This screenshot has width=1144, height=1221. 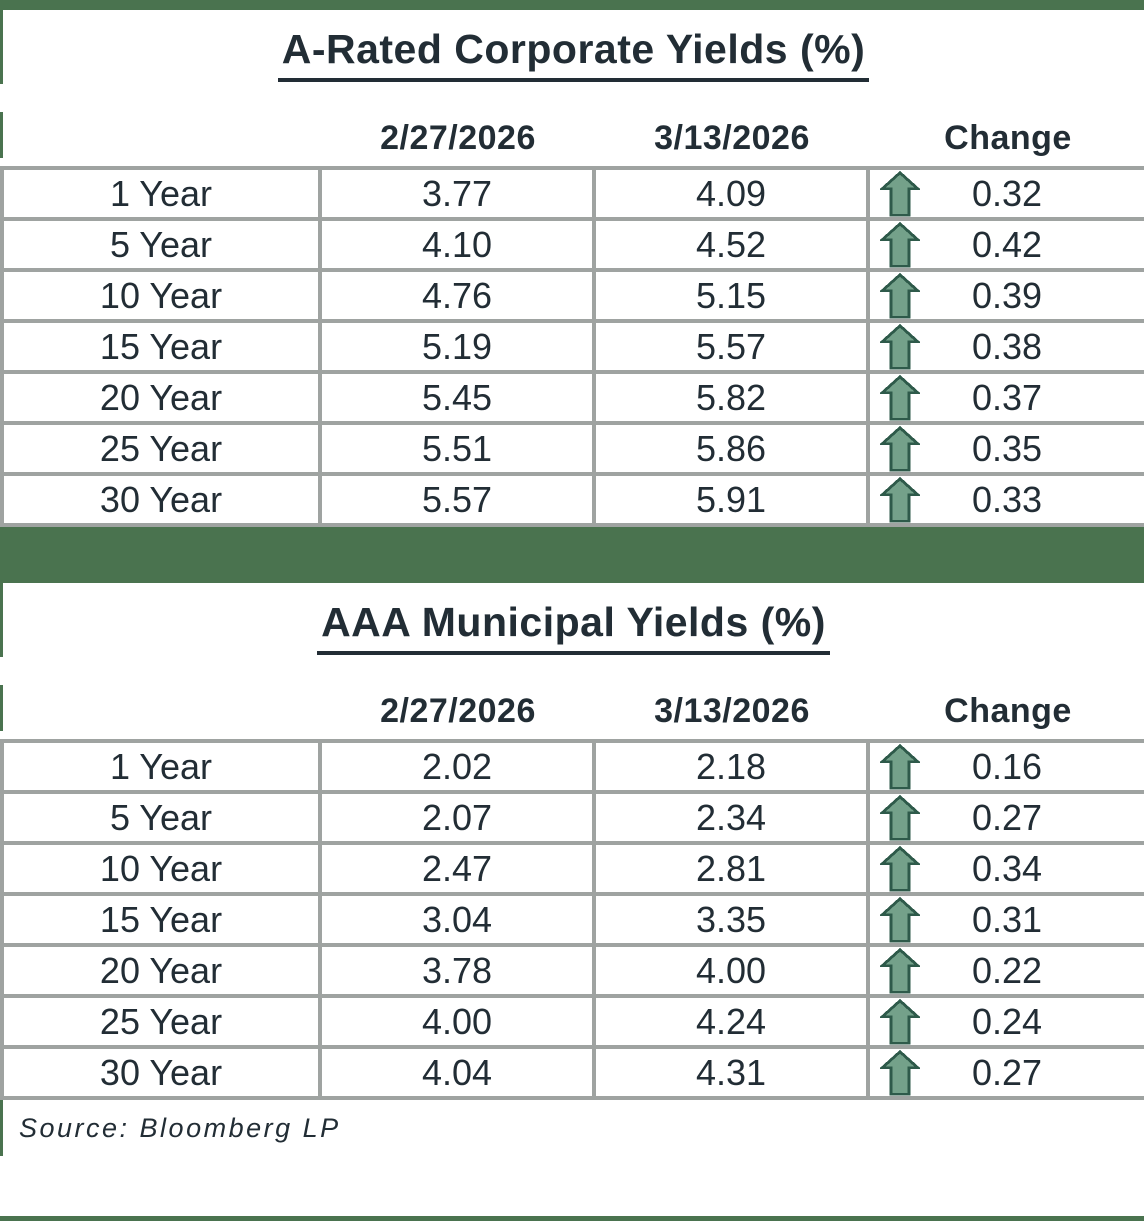 I want to click on change-value: 0.33, so click(x=1007, y=499).